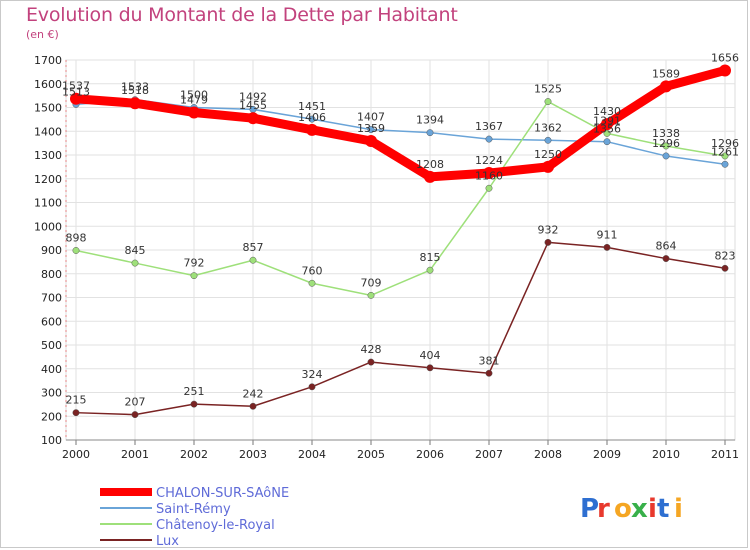  Describe the element at coordinates (312, 454) in the screenshot. I see `x-tick-label: 2004` at that location.